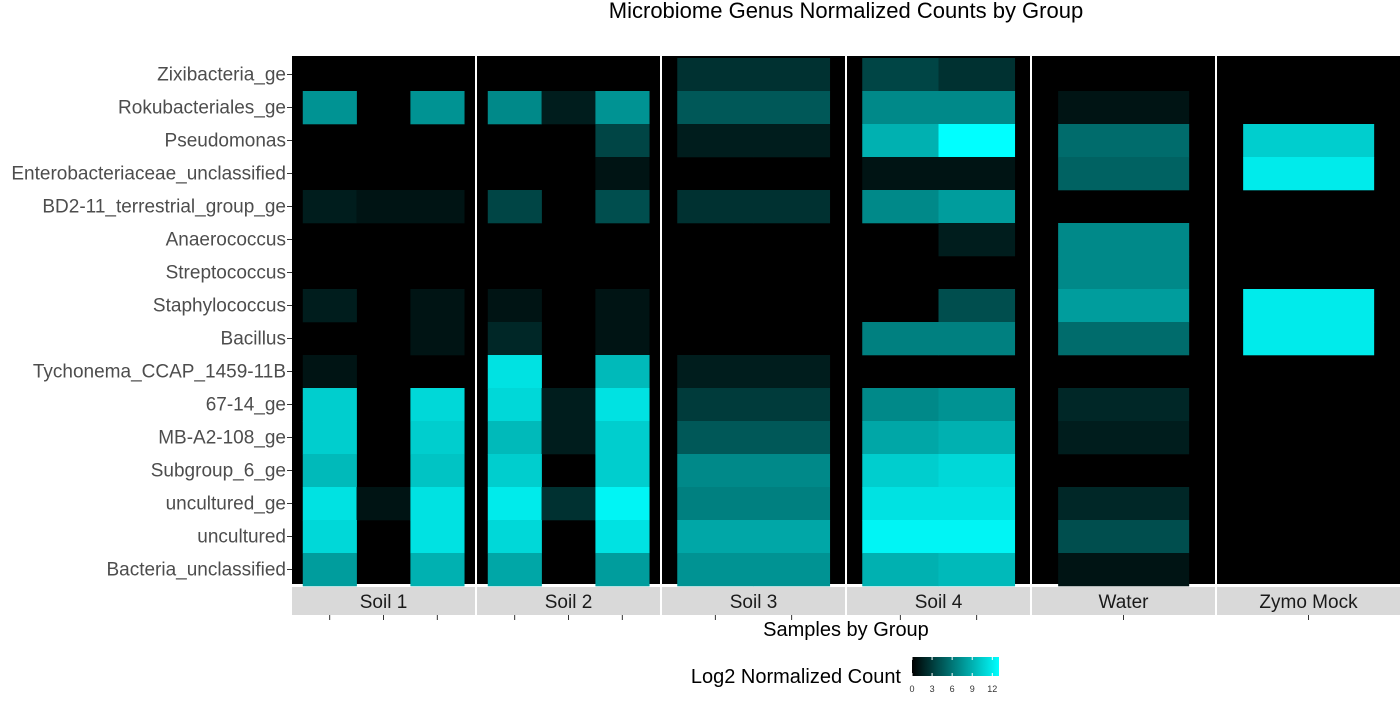 Image resolution: width=1400 pixels, height=705 pixels. Describe the element at coordinates (384, 602) in the screenshot. I see `facet-strip-label: Soil 1` at that location.